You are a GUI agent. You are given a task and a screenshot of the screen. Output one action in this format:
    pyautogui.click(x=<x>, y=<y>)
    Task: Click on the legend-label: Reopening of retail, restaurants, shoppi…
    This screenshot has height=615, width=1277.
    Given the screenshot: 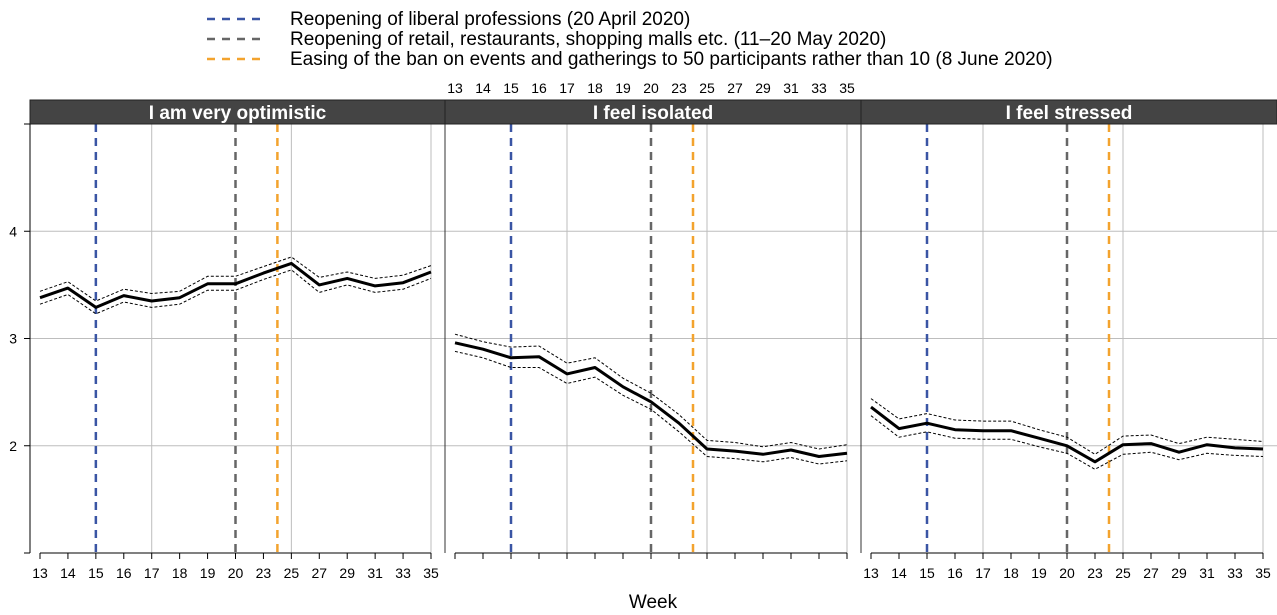 What is the action you would take?
    pyautogui.click(x=588, y=39)
    